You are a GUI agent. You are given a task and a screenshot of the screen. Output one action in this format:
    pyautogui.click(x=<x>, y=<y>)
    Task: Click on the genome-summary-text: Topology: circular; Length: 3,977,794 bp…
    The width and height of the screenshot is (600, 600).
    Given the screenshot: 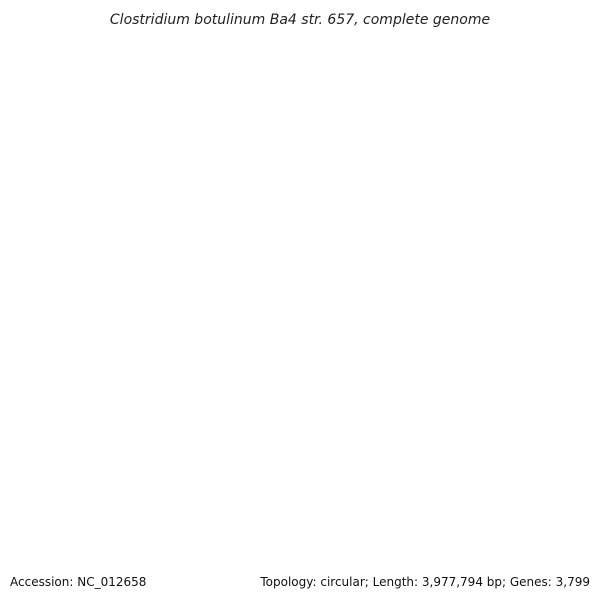 What is the action you would take?
    pyautogui.click(x=424, y=582)
    